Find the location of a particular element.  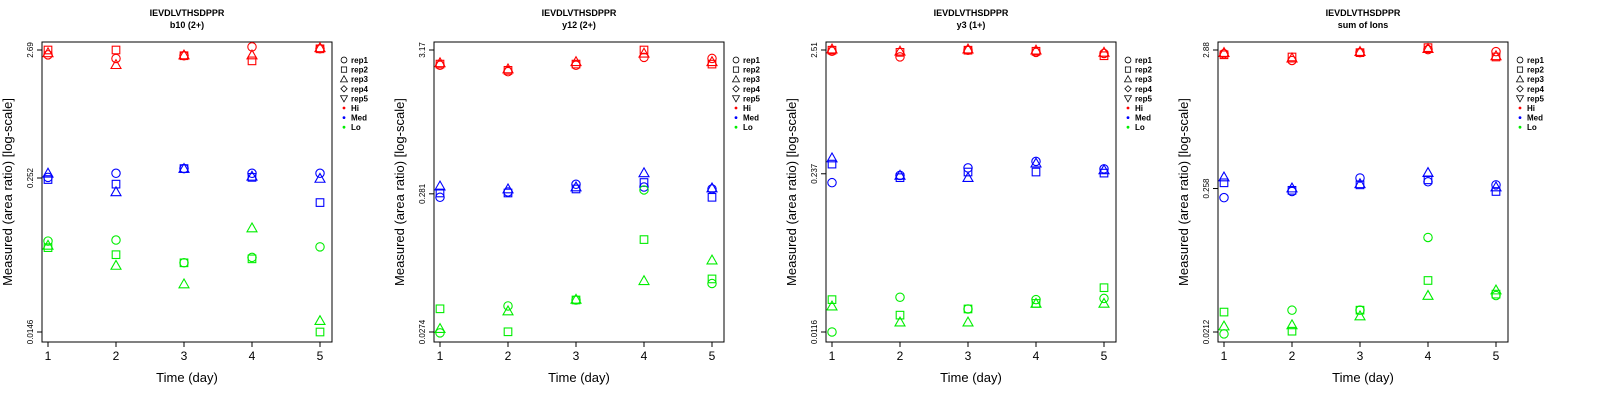

y-tick-label: 0.237 is located at coordinates (814, 173).